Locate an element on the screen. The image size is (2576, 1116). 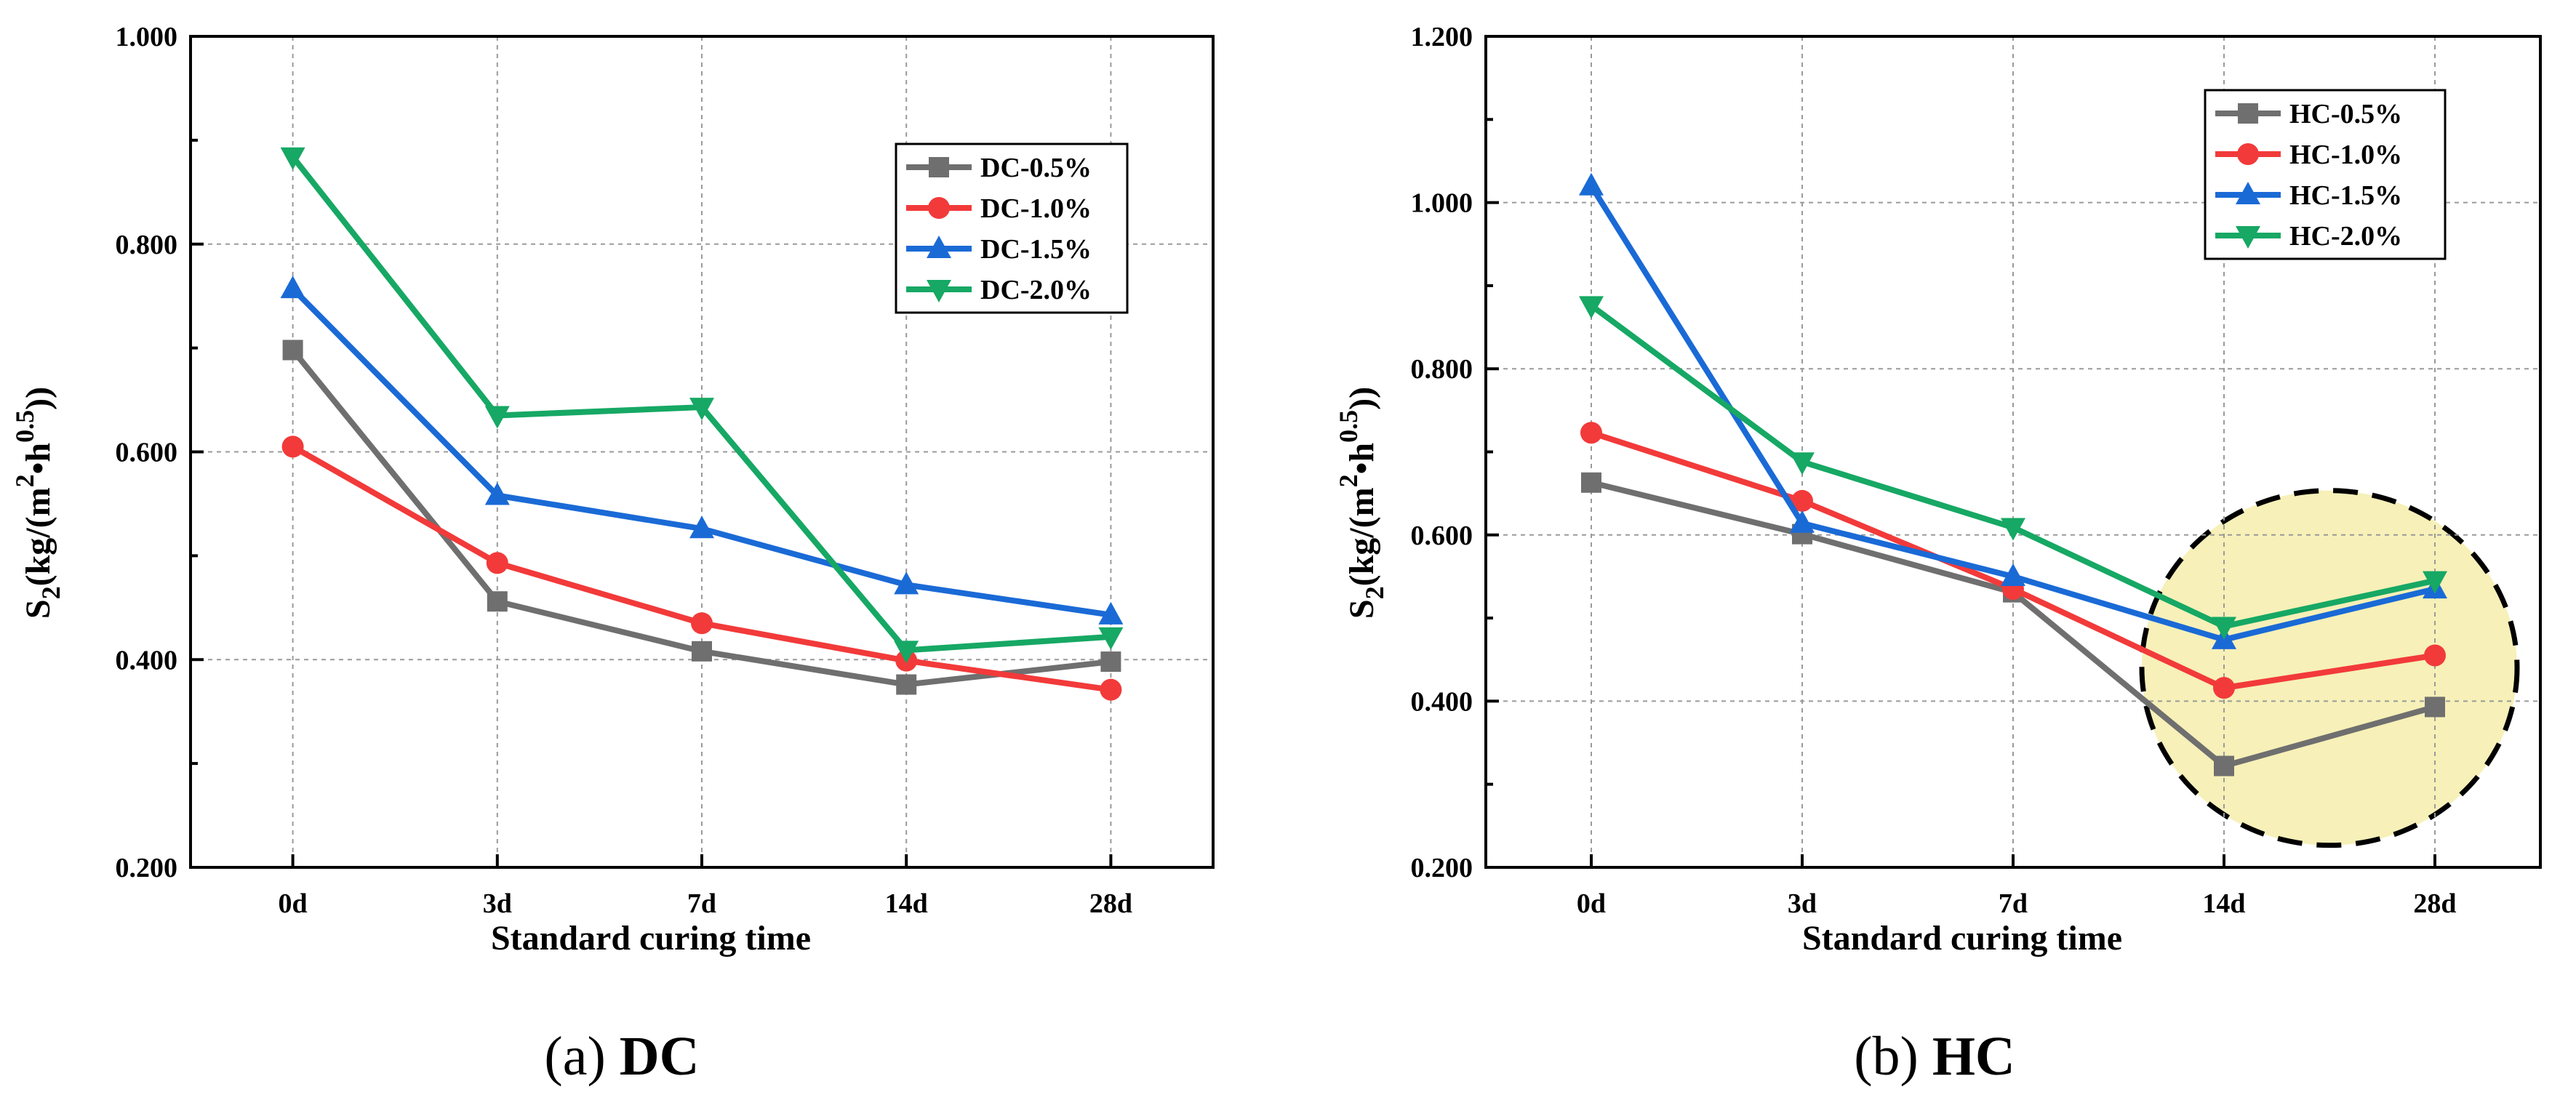
y-axis-title-dot: •h is located at coordinates (38, 459).